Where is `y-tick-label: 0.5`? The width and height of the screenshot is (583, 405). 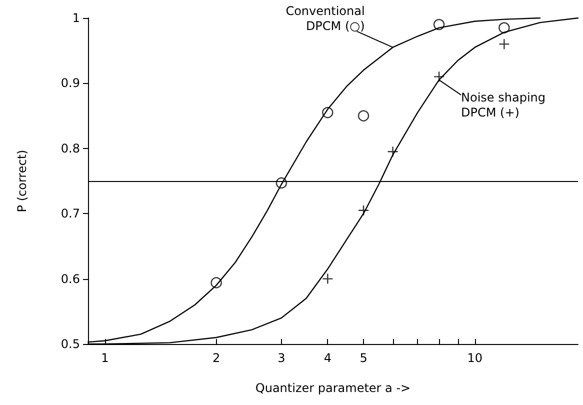
y-tick-label: 0.5 is located at coordinates (70, 344).